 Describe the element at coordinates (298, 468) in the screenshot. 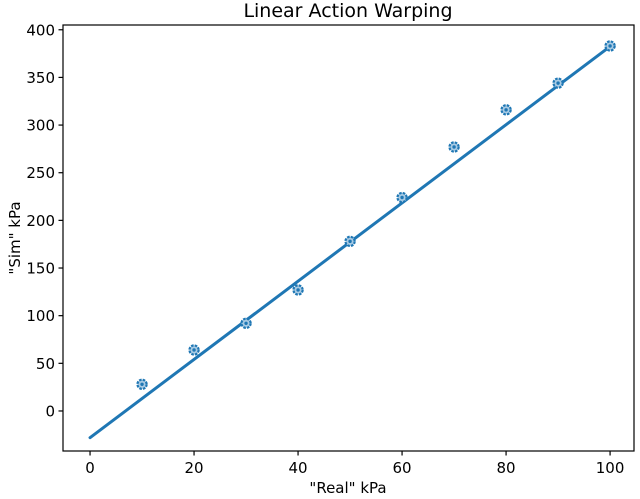

I see `x-tick-label: 40` at that location.